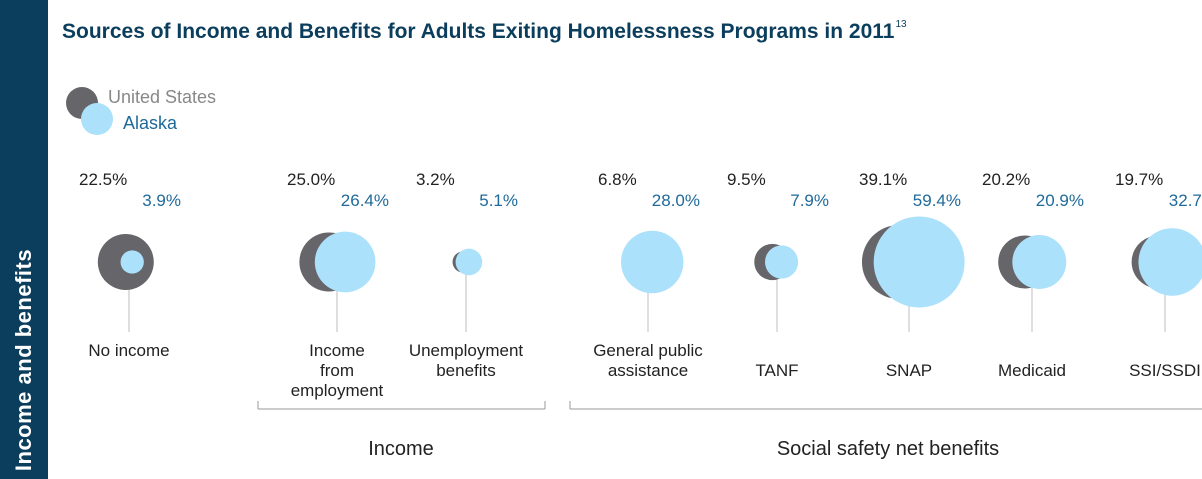  I want to click on us-value-label: 9.5%, so click(746, 179).